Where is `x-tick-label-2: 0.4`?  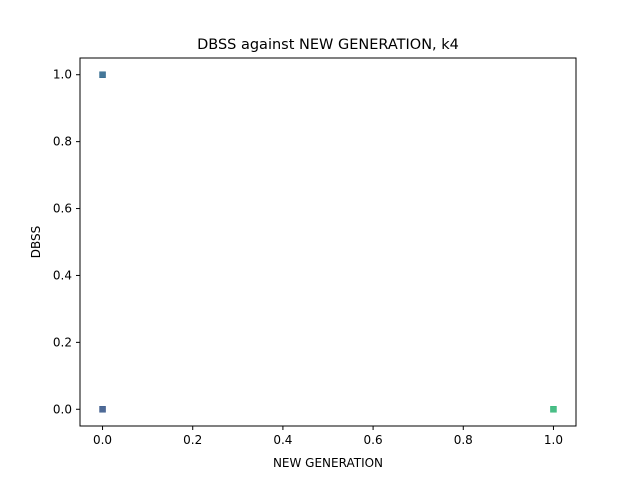
x-tick-label-2: 0.4 is located at coordinates (282, 440).